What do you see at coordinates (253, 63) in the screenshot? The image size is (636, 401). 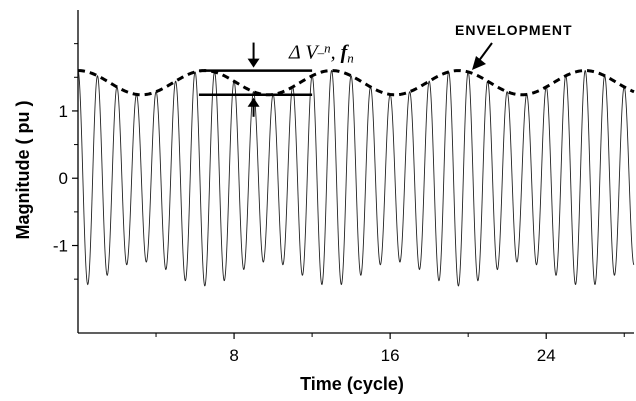 I see `down-arrow-icon` at bounding box center [253, 63].